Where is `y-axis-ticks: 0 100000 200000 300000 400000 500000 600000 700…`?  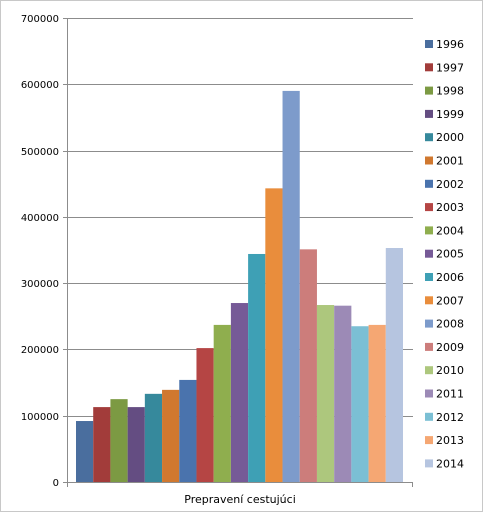
y-axis-ticks: 0 100000 200000 300000 400000 500000 600000 700… is located at coordinates (44, 251).